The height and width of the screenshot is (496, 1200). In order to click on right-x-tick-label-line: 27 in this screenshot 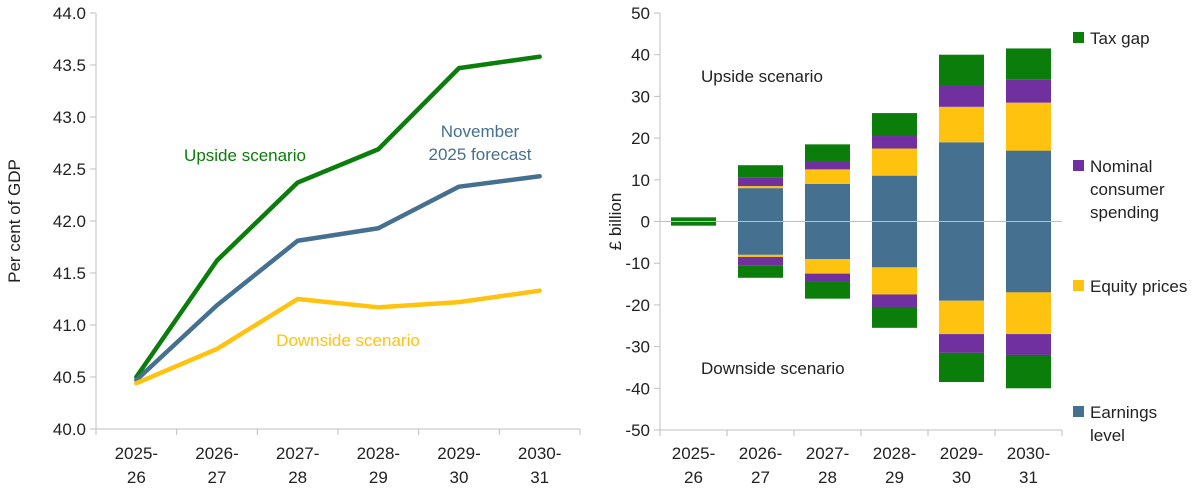, I will do `click(760, 477)`.